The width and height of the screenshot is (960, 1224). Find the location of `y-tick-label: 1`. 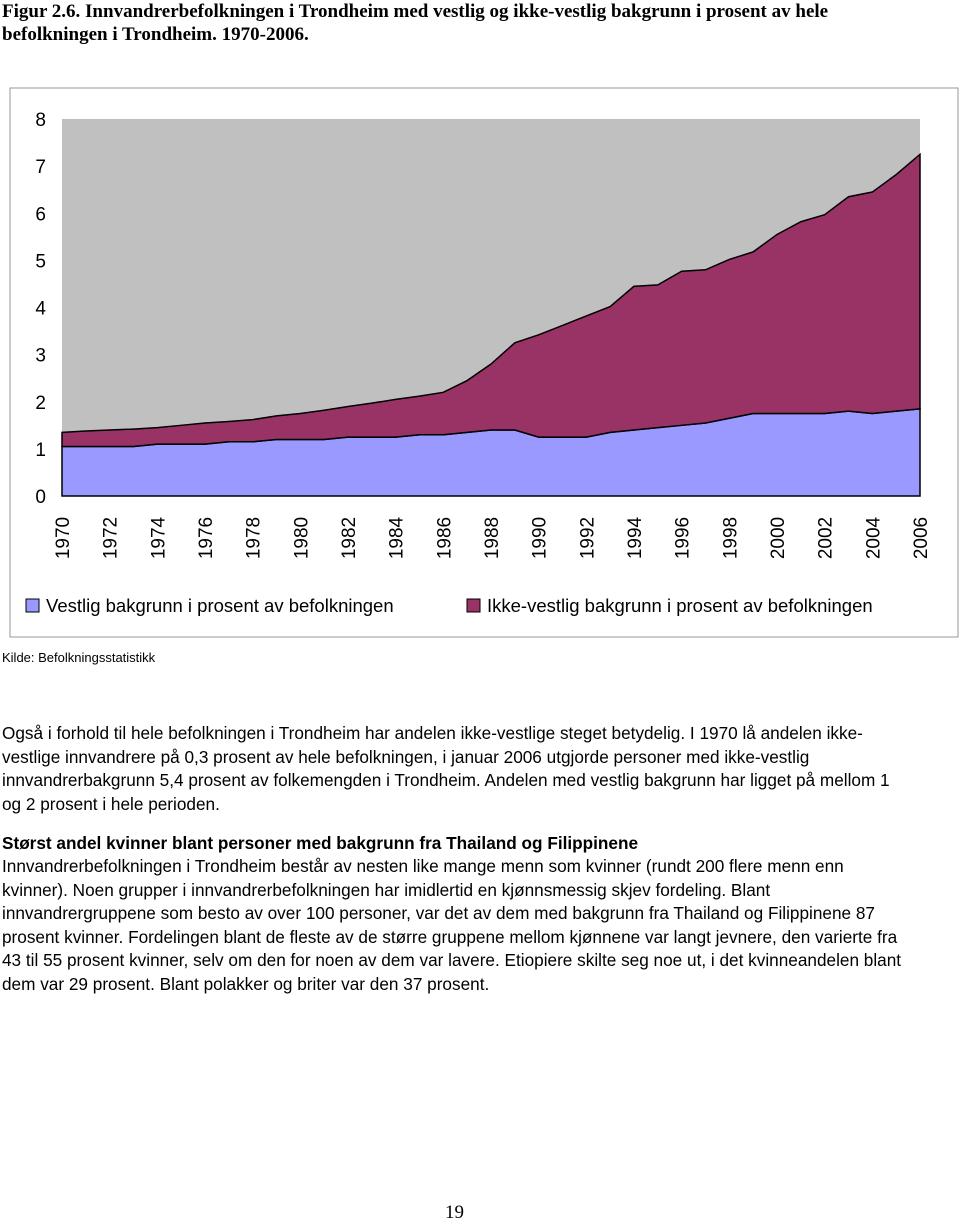

y-tick-label: 1 is located at coordinates (40, 450).